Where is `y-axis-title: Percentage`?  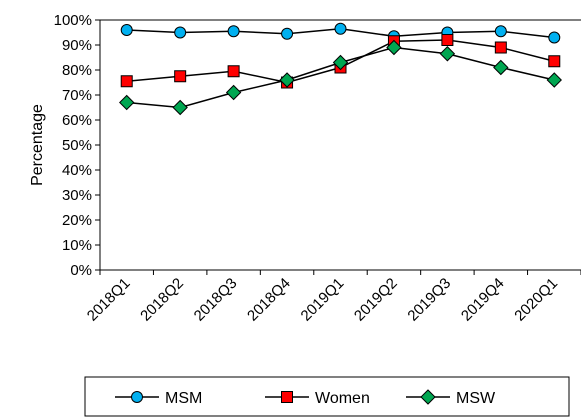
y-axis-title: Percentage is located at coordinates (37, 145).